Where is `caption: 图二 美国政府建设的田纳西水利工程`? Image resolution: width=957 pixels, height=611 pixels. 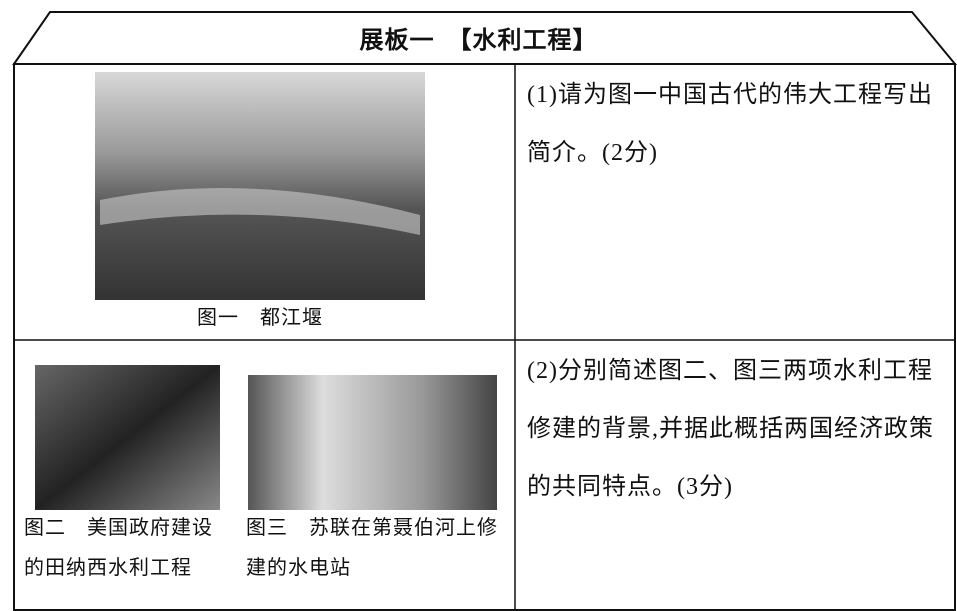
caption: 图二 美国政府建设的田纳西水利工程 is located at coordinates (118, 548).